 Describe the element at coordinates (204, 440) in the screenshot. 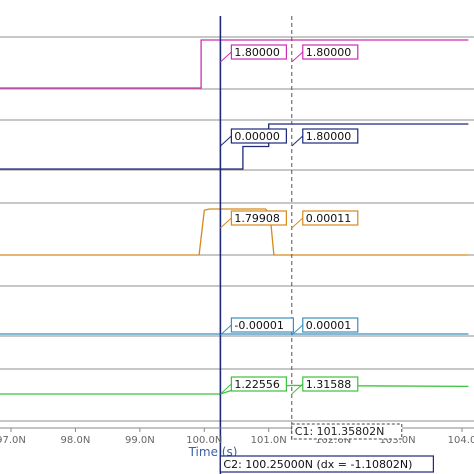

I see `x-tick-label: 100.0N` at that location.